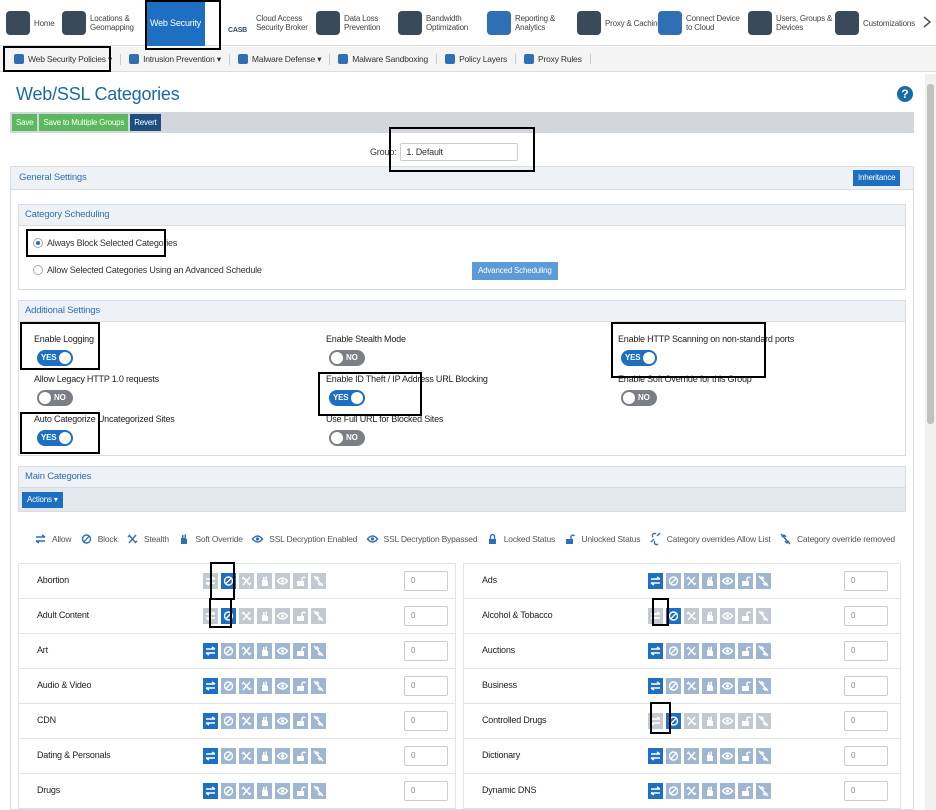 This screenshot has width=936, height=810. What do you see at coordinates (145, 122) in the screenshot?
I see `toolbar-button: Revert` at bounding box center [145, 122].